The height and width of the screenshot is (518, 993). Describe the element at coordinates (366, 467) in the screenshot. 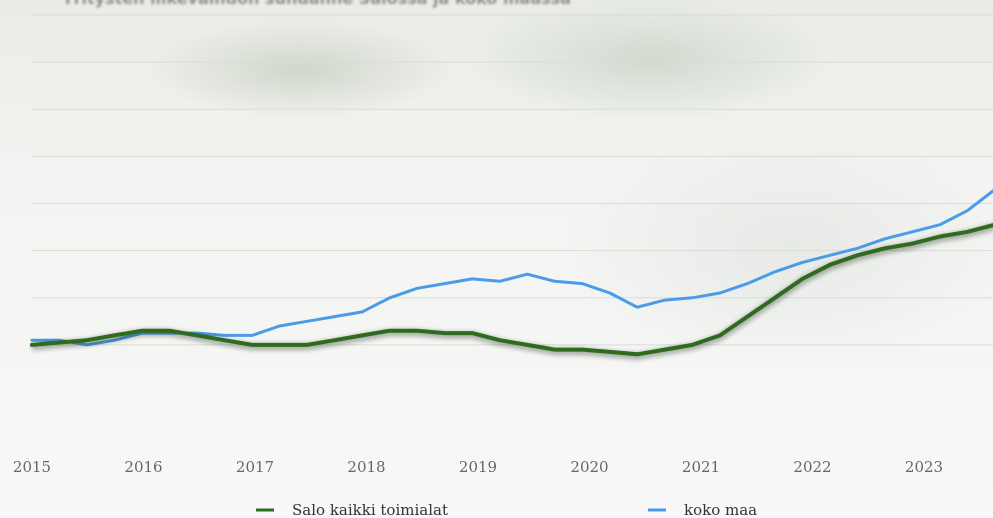

I see `x-tick-label: 2018` at that location.